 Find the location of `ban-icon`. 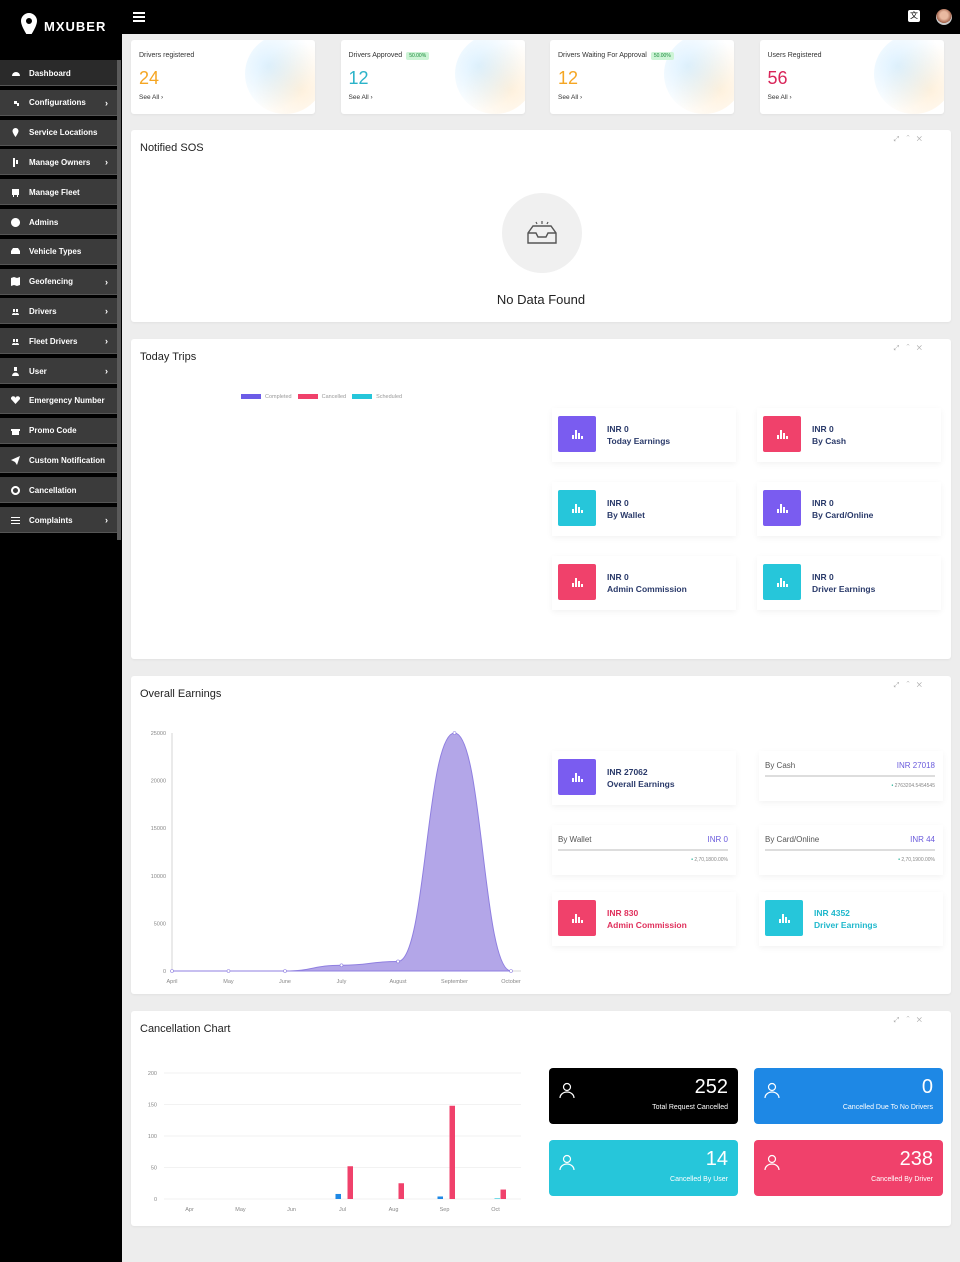

ban-icon is located at coordinates (15, 490).